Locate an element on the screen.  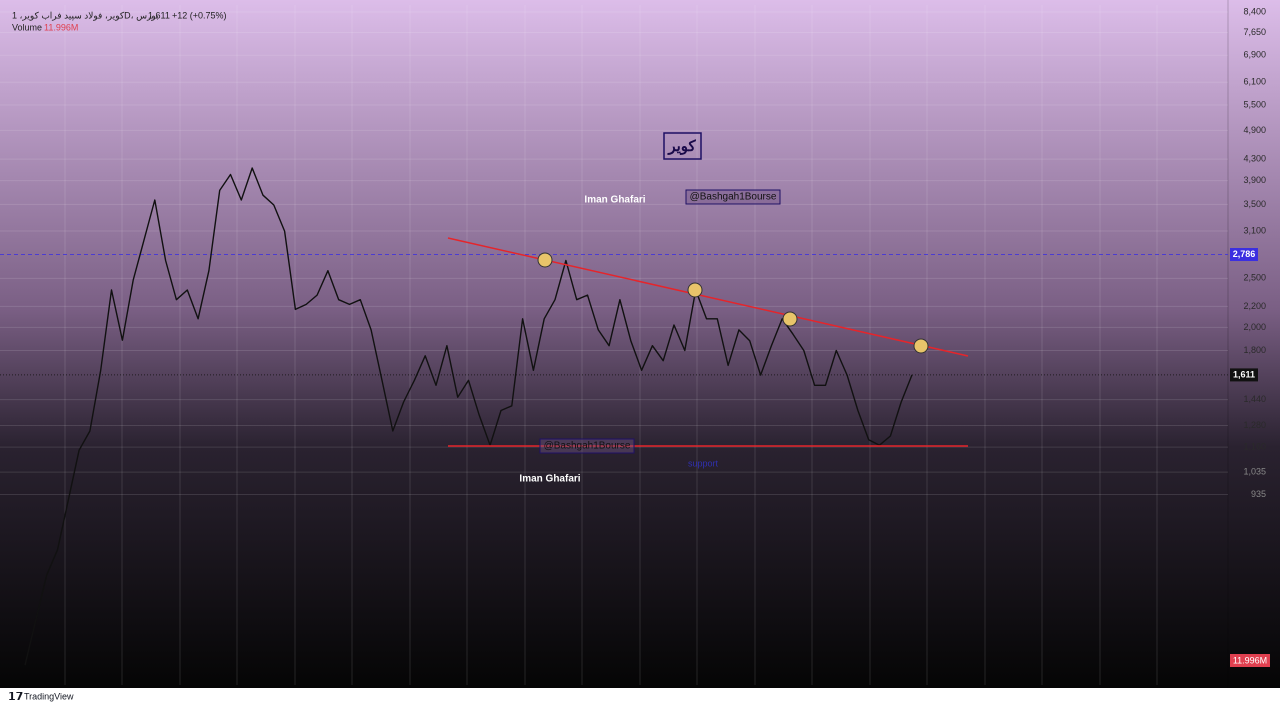
volume-badge-text: 11.996M is located at coordinates (1250, 660).